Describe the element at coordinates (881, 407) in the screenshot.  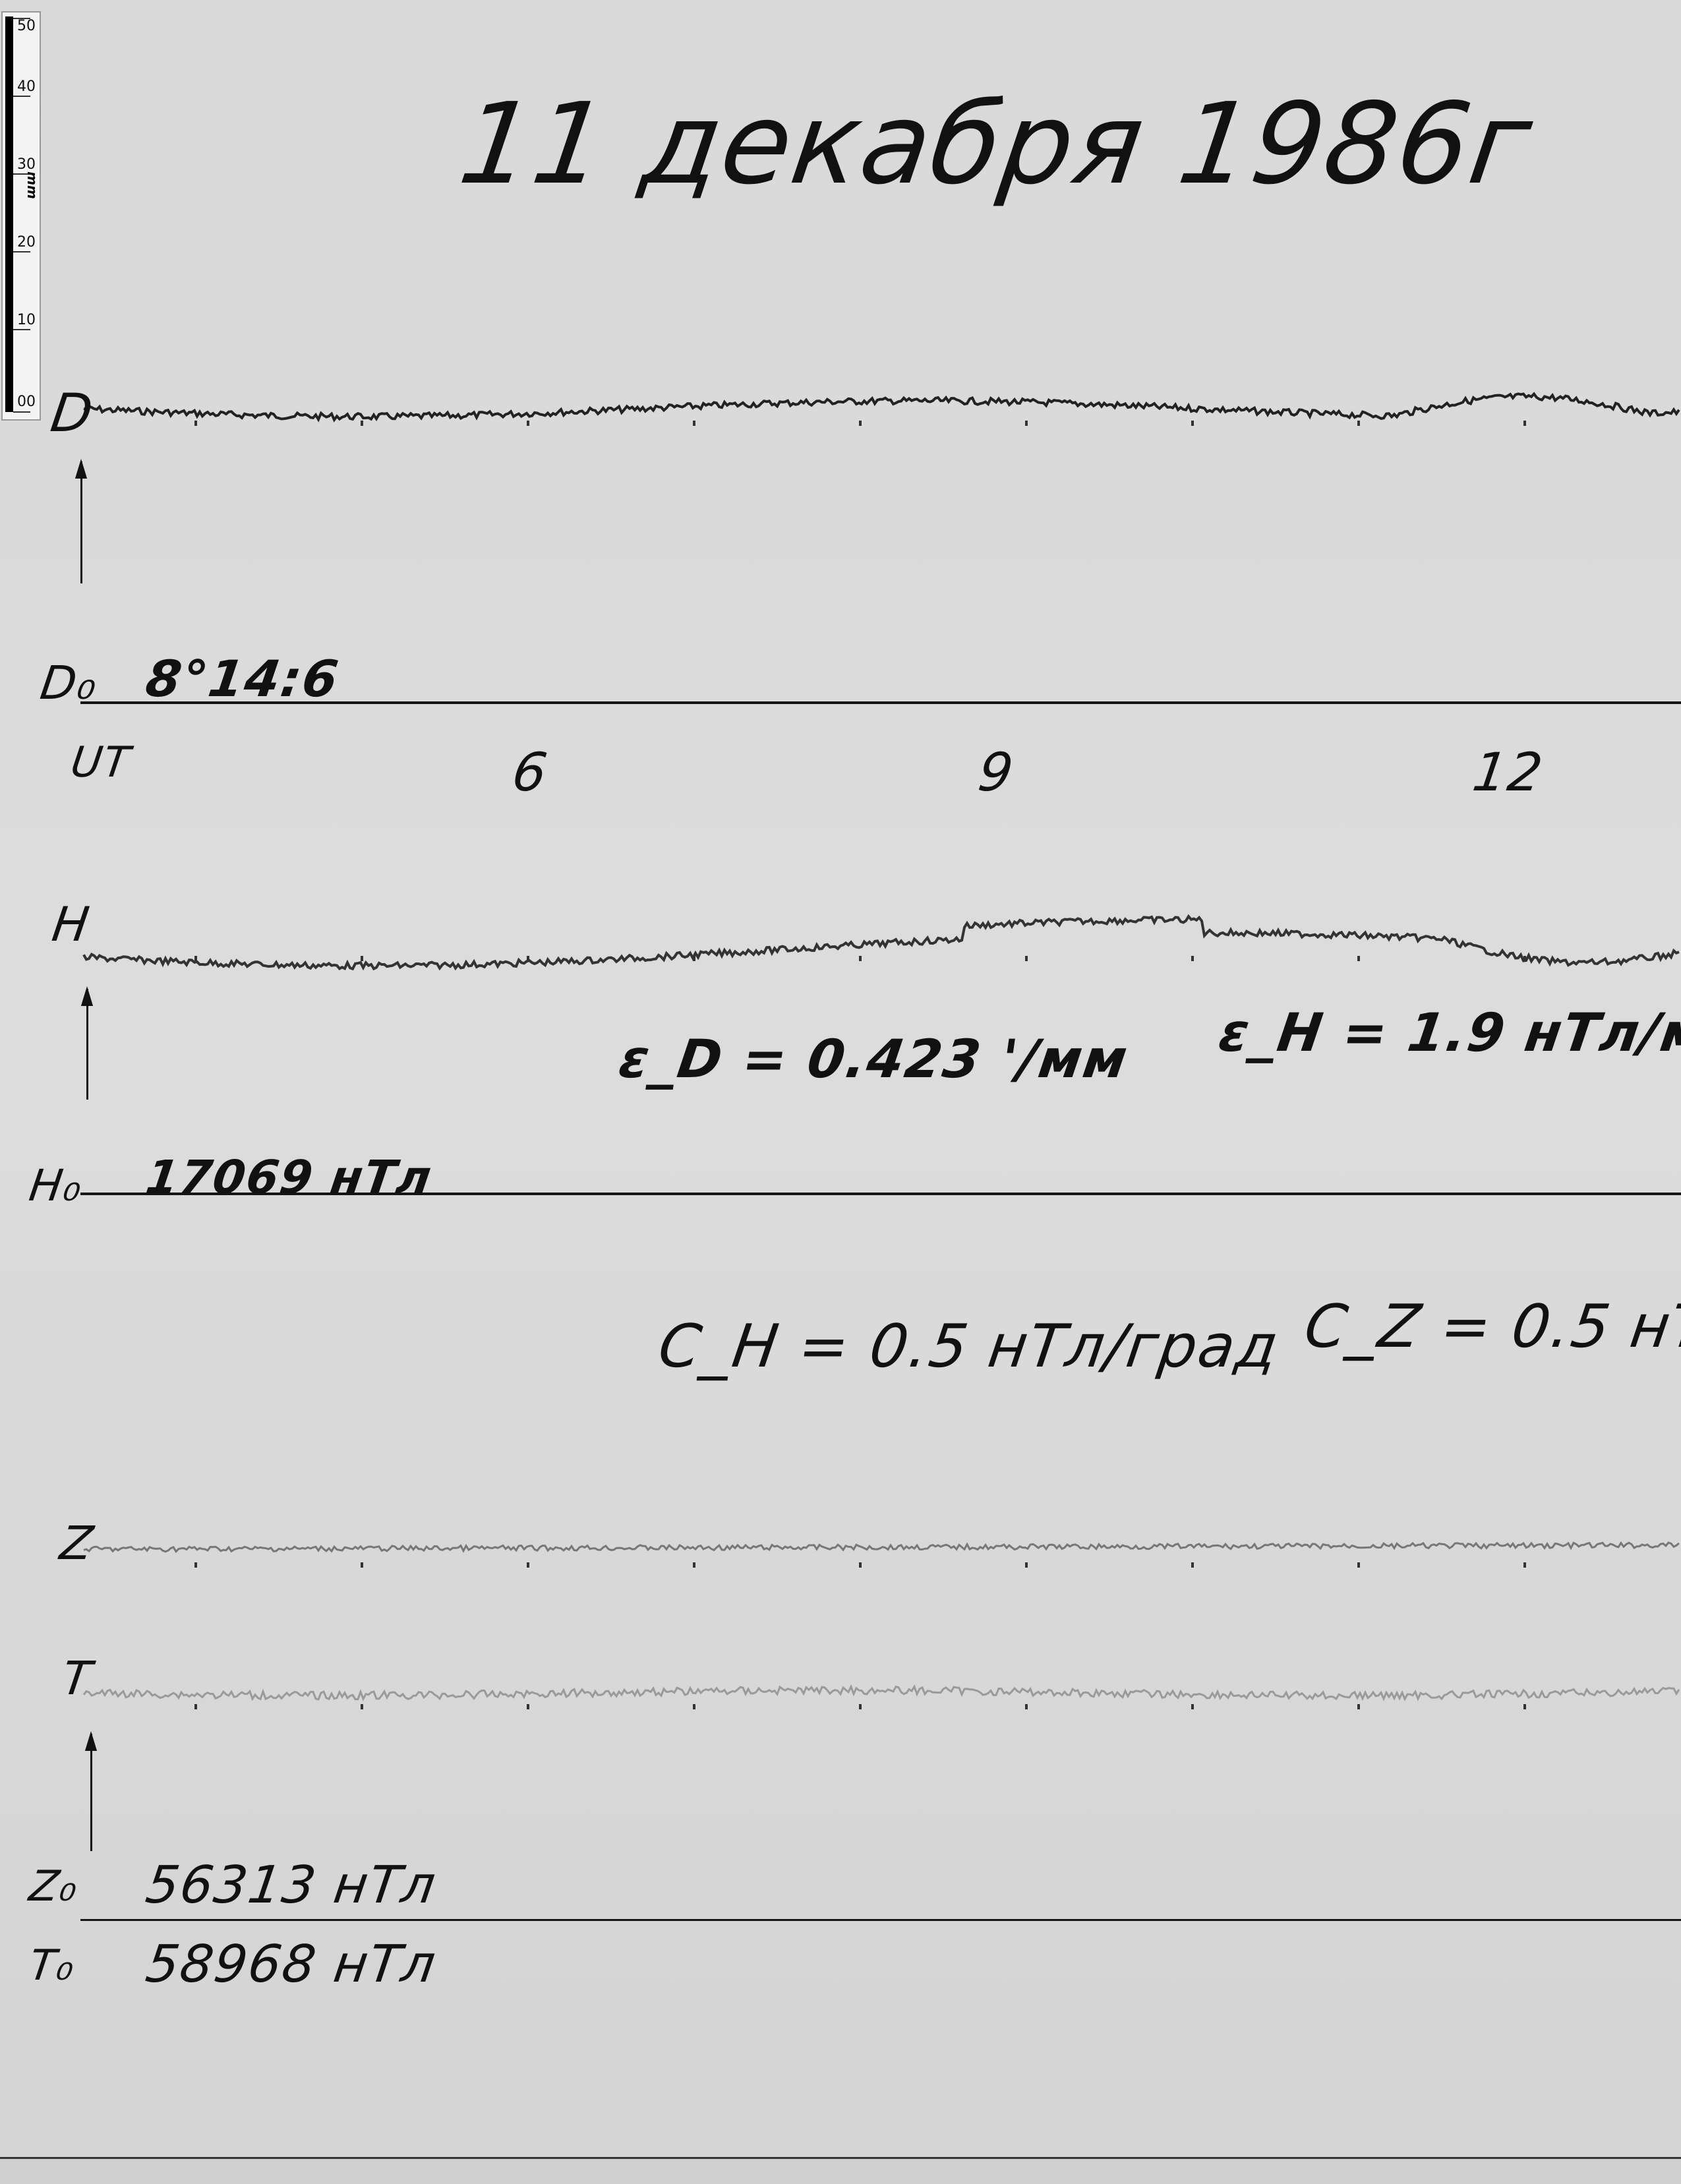
I see `trace-D` at that location.